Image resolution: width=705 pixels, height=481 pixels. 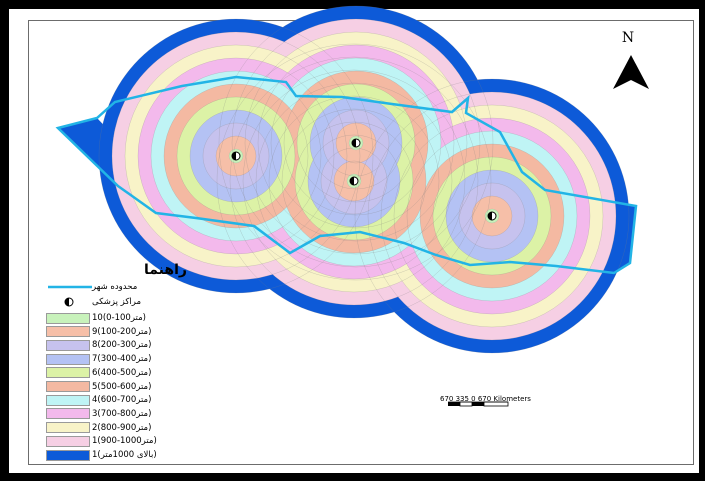 I want to click on legend-item: 5(500-600متر), so click(x=98, y=387).